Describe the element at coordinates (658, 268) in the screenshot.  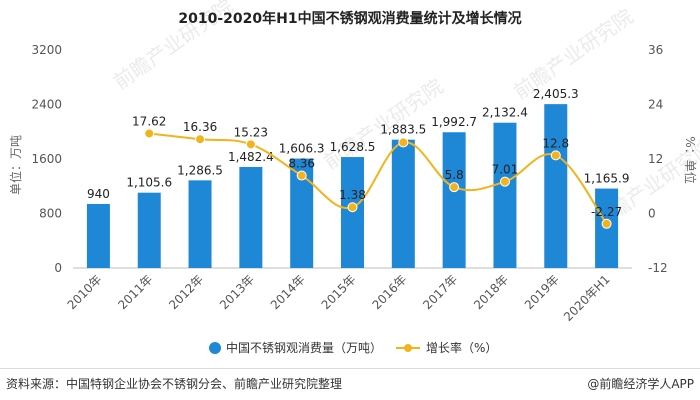
I see `right-tick-label: -12` at that location.